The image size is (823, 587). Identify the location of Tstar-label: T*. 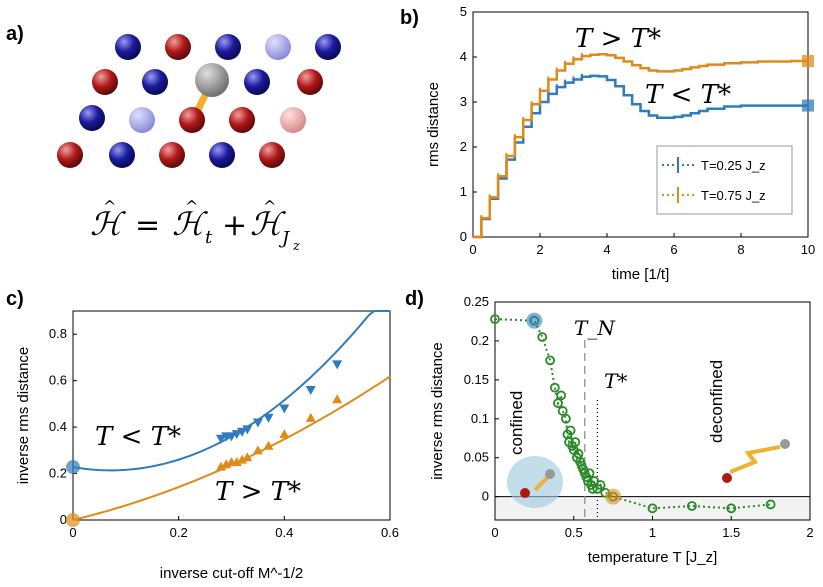
(615, 381).